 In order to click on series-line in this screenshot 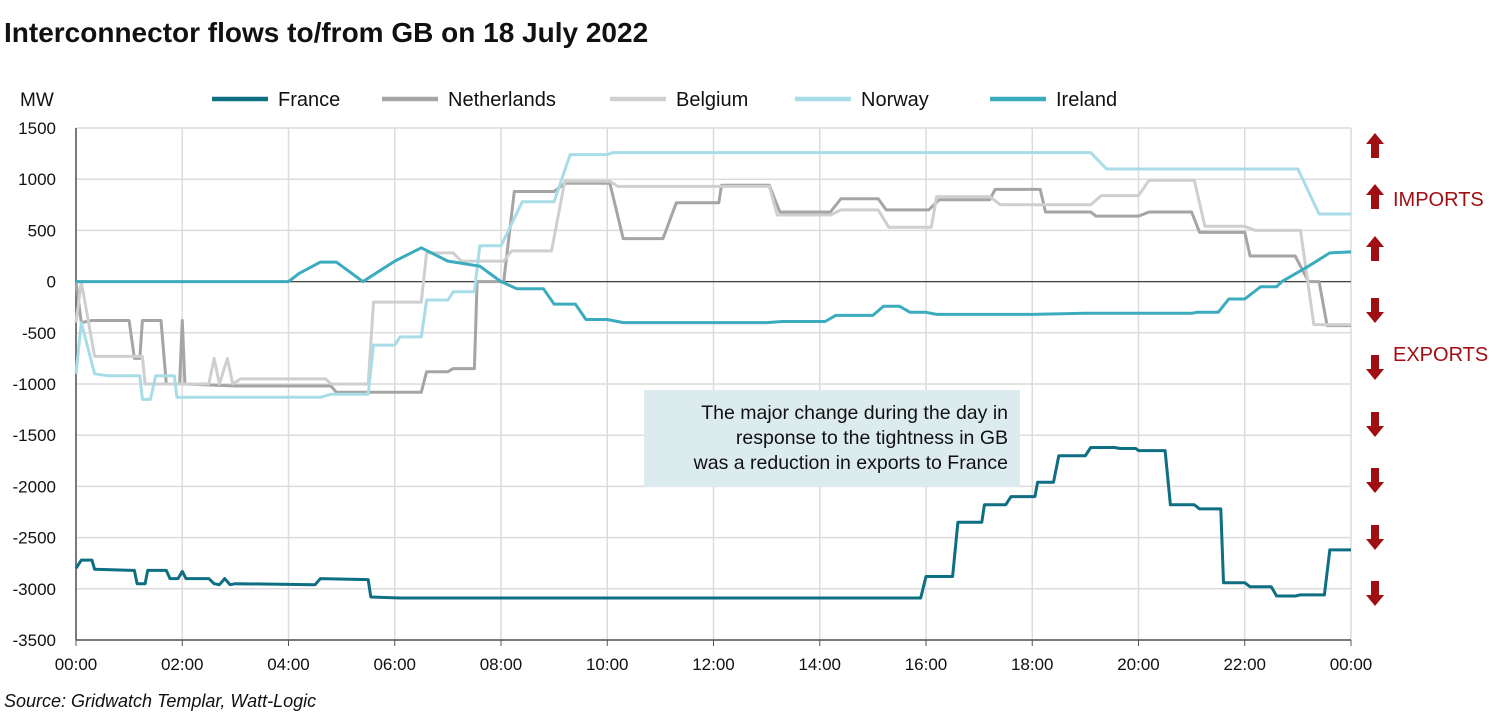, I will do `click(714, 285)`.